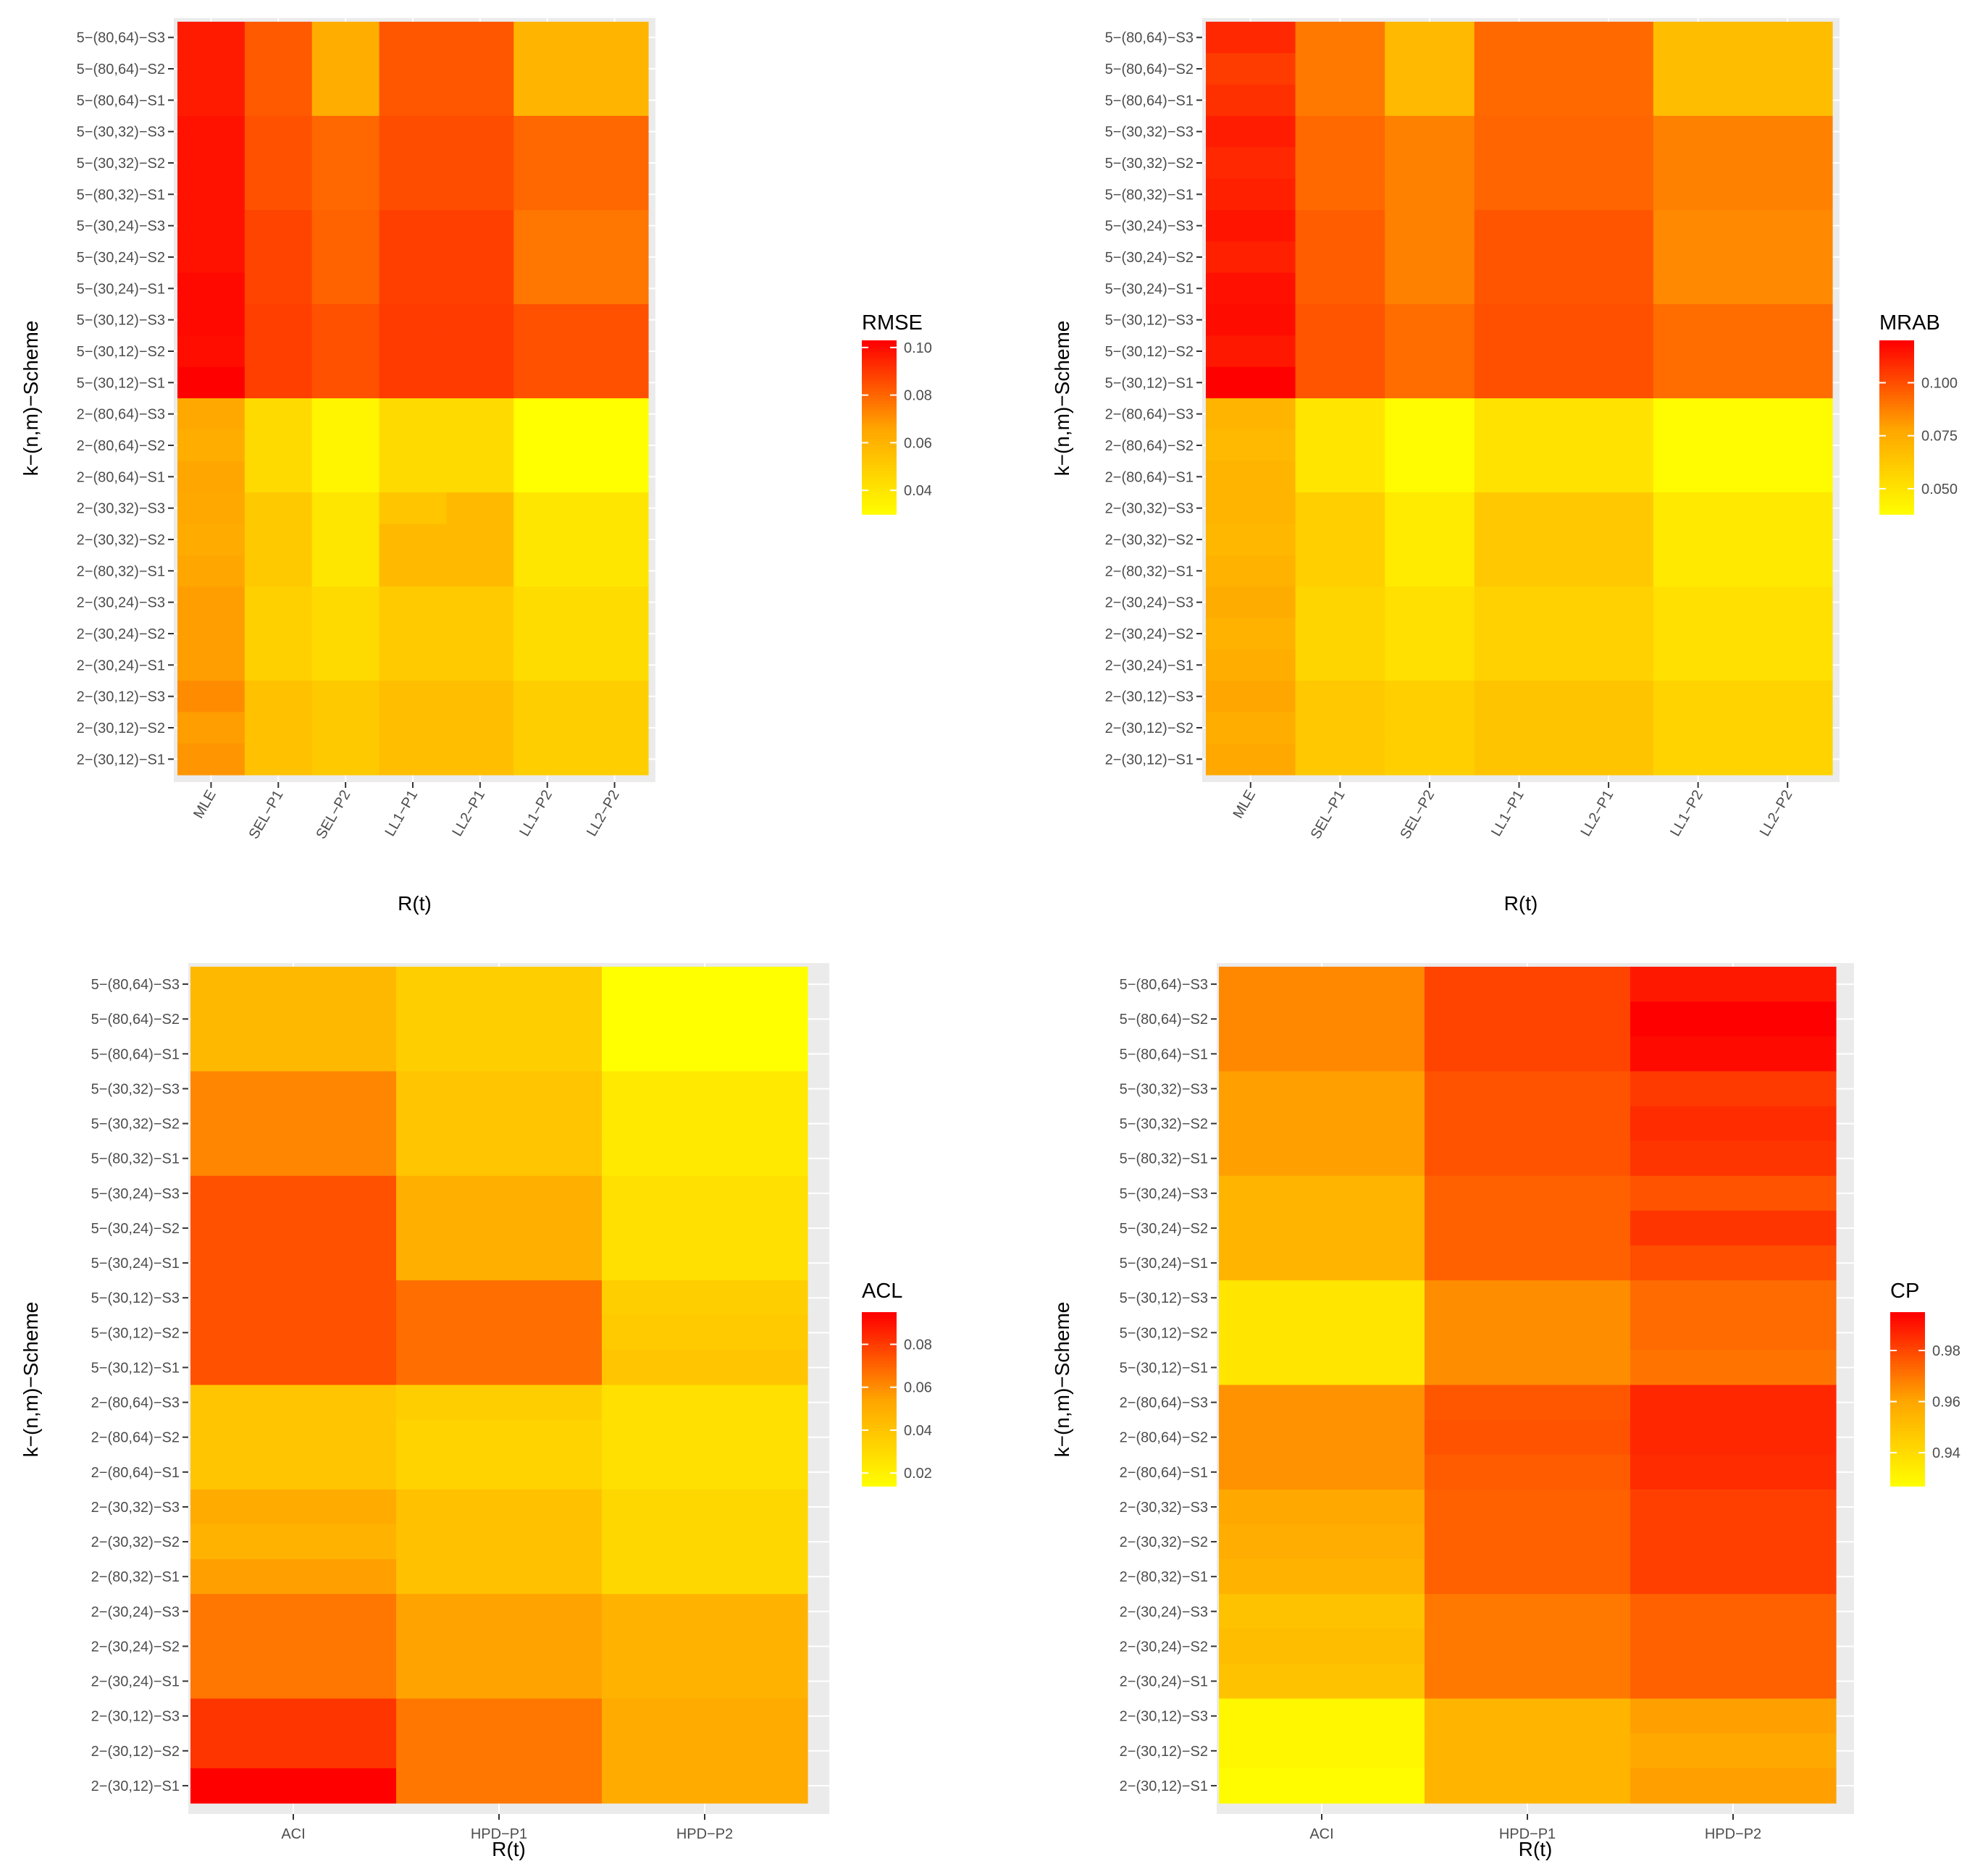 Image resolution: width=1988 pixels, height=1869 pixels. Describe the element at coordinates (603, 813) in the screenshot. I see `x-tick-label: LL2−P2` at that location.